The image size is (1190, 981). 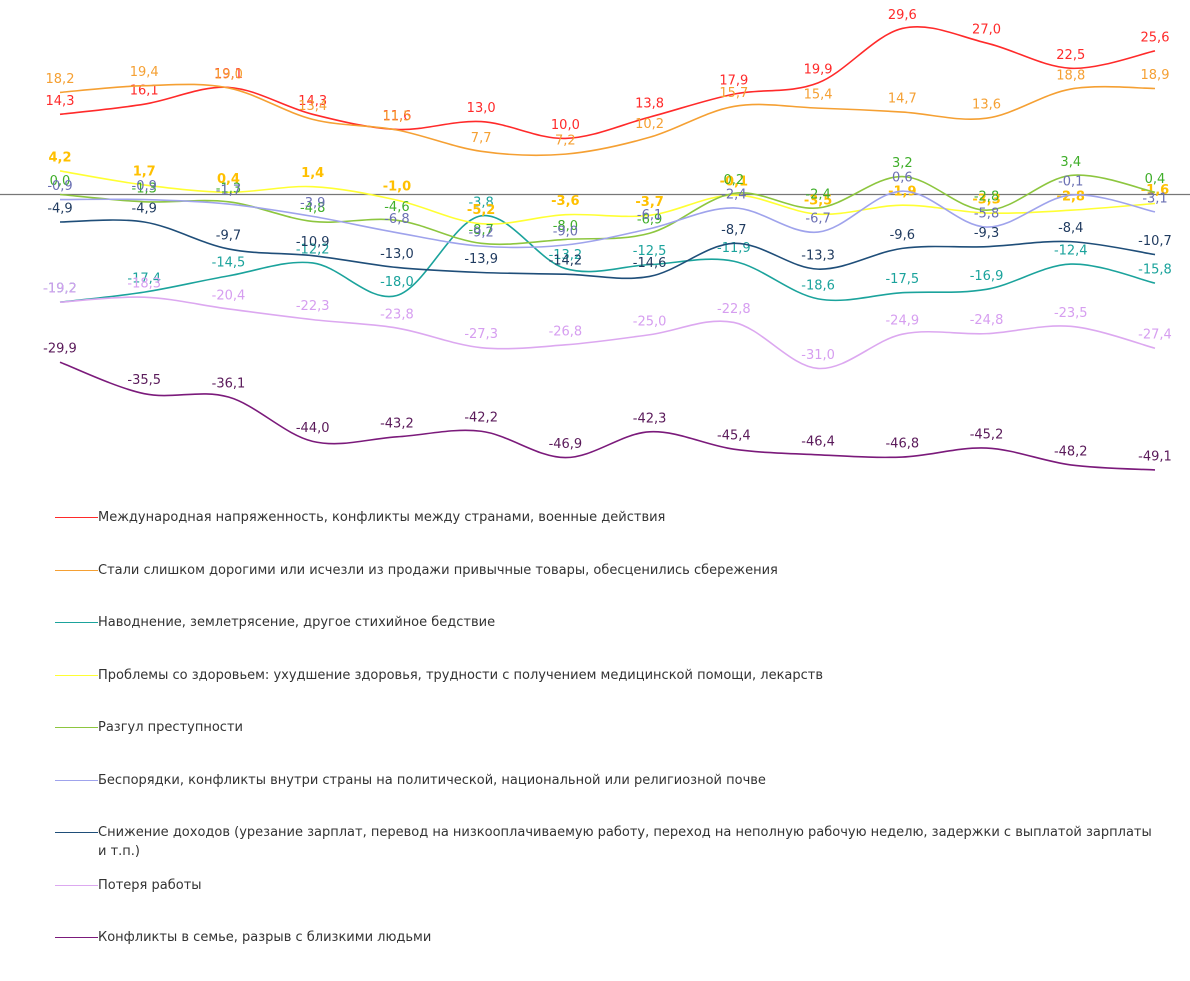 What do you see at coordinates (1155, 335) in the screenshot?
I see `data-label: -27,4` at bounding box center [1155, 335].